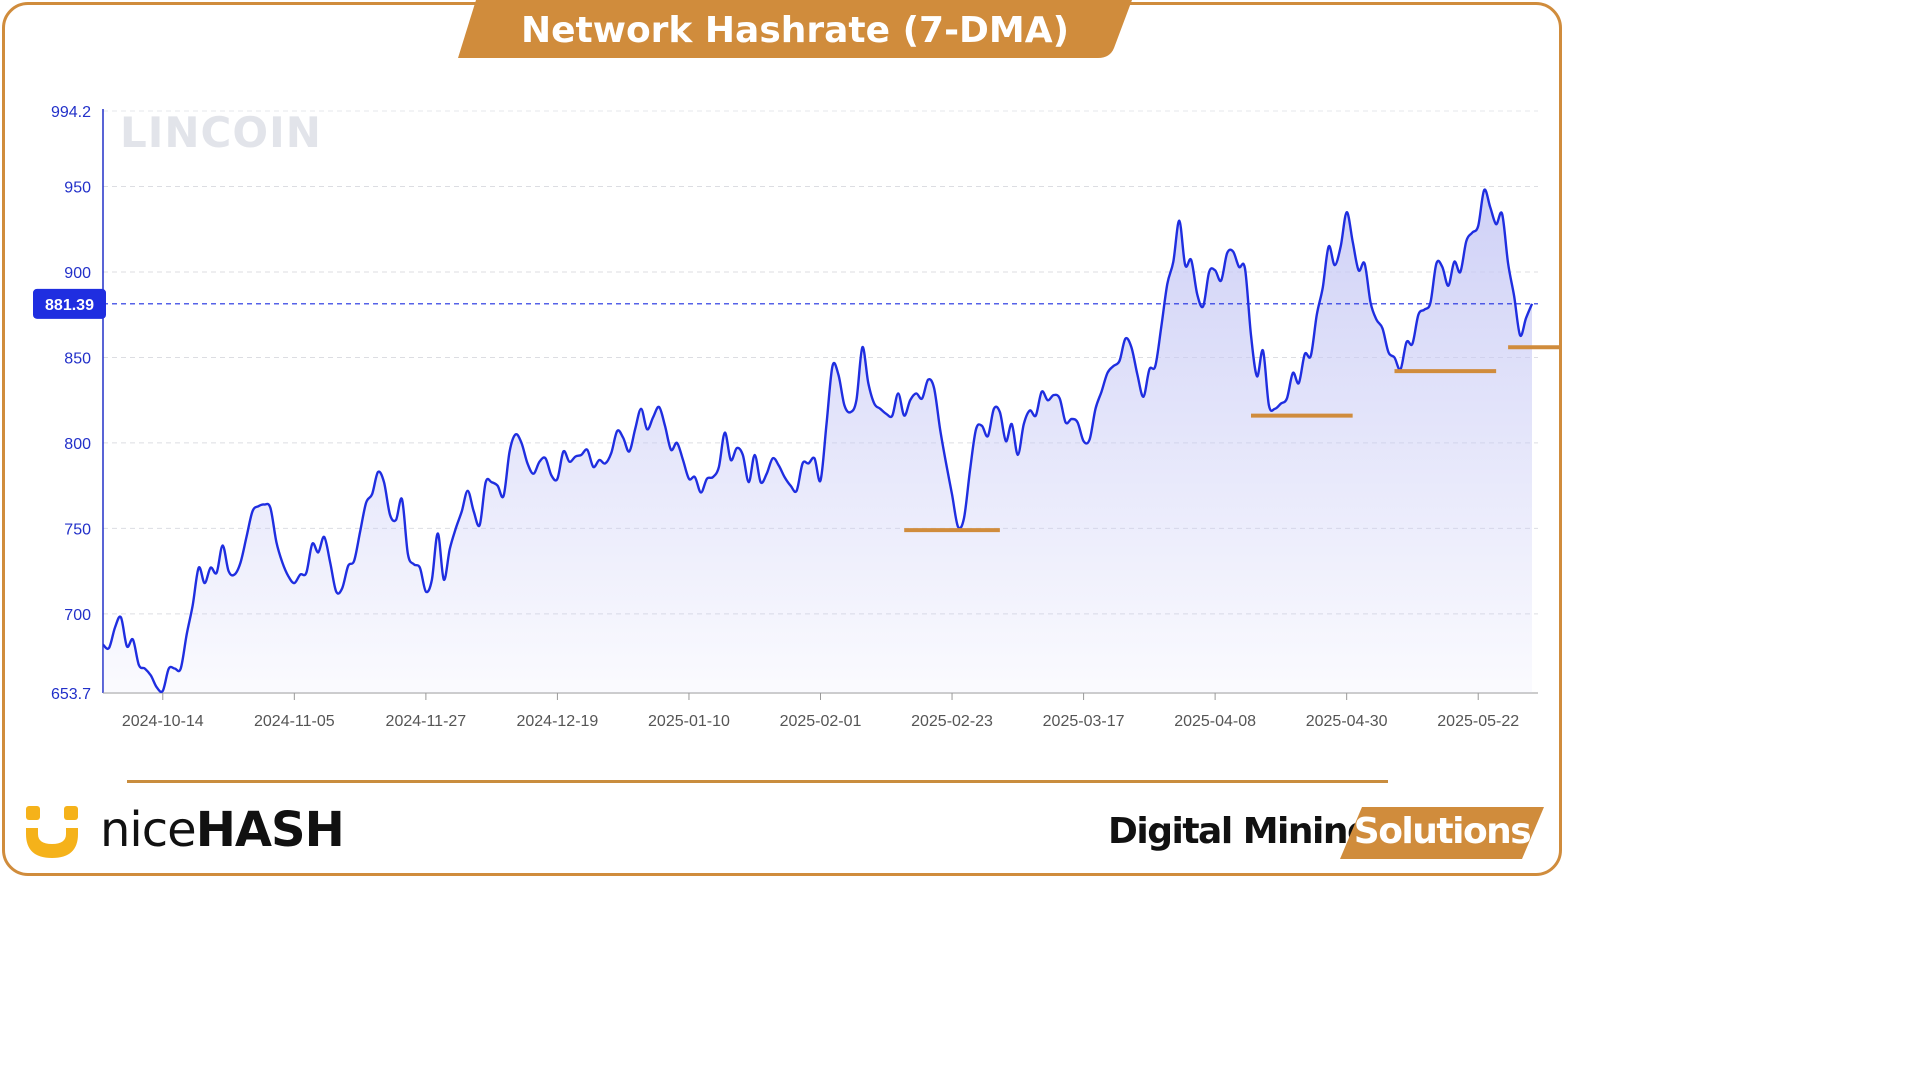 This screenshot has height=1080, width=1920. Describe the element at coordinates (221, 132) in the screenshot. I see `watermark-logo: LINCOIN` at that location.